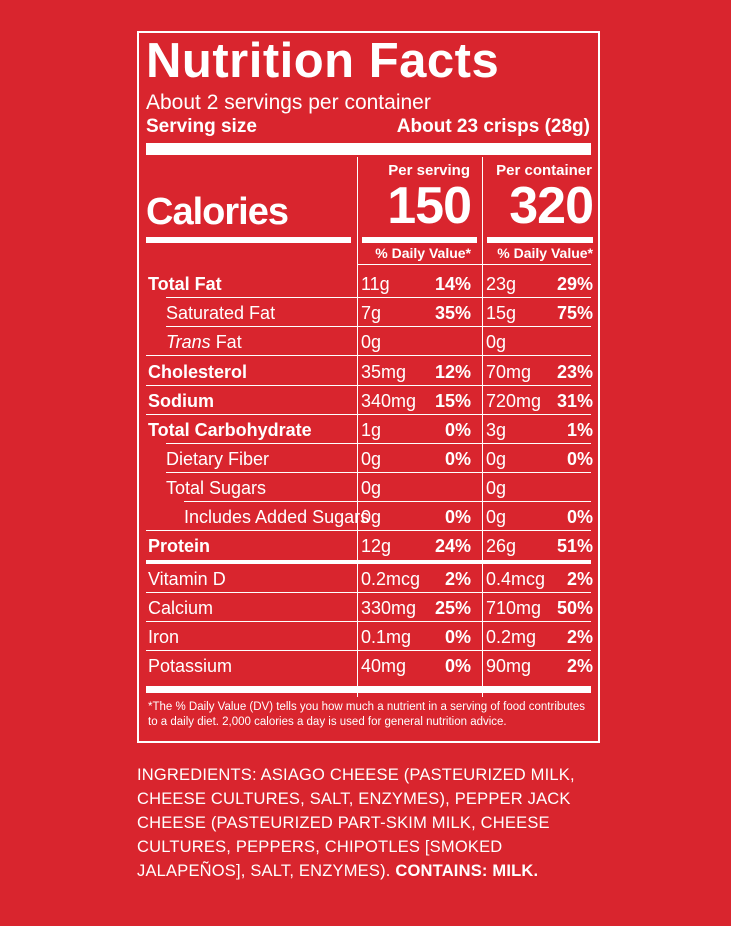  Describe the element at coordinates (457, 579) in the screenshot. I see `serving-percent: 2%` at that location.